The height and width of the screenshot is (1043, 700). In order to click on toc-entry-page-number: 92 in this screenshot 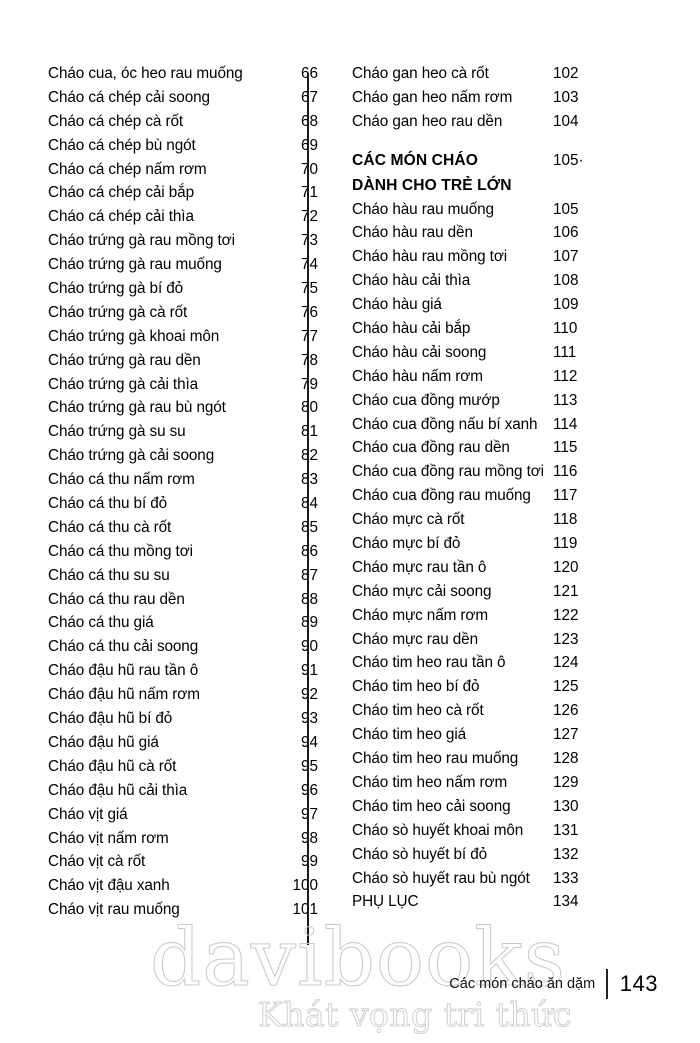, I will do `click(309, 695)`.